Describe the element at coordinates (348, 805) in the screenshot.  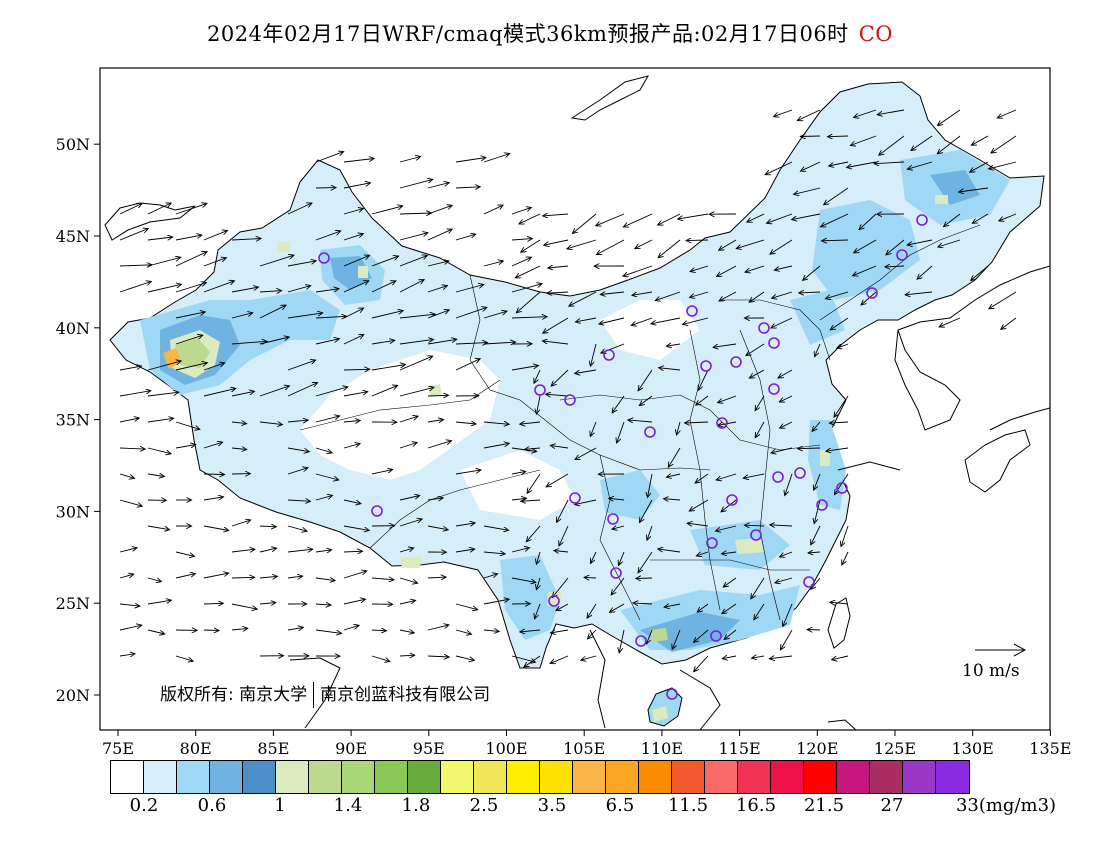
I see `colorbar-label: 1.4` at that location.